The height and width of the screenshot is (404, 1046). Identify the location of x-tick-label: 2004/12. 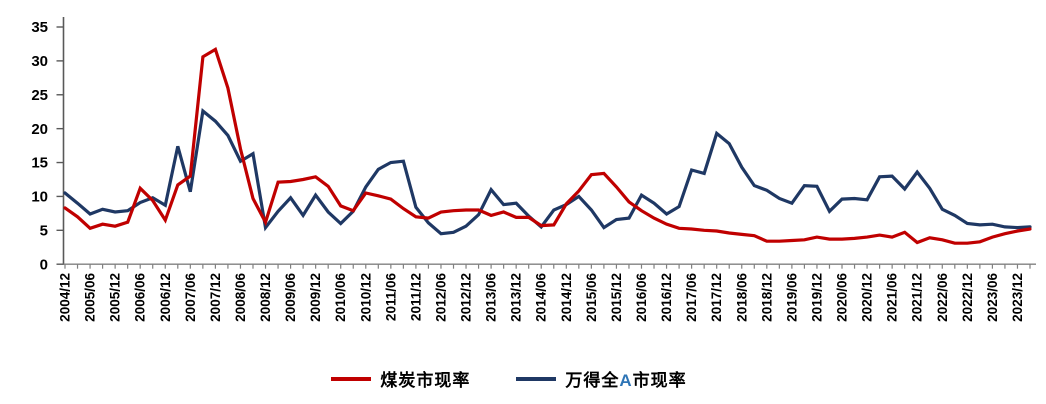
(65, 297).